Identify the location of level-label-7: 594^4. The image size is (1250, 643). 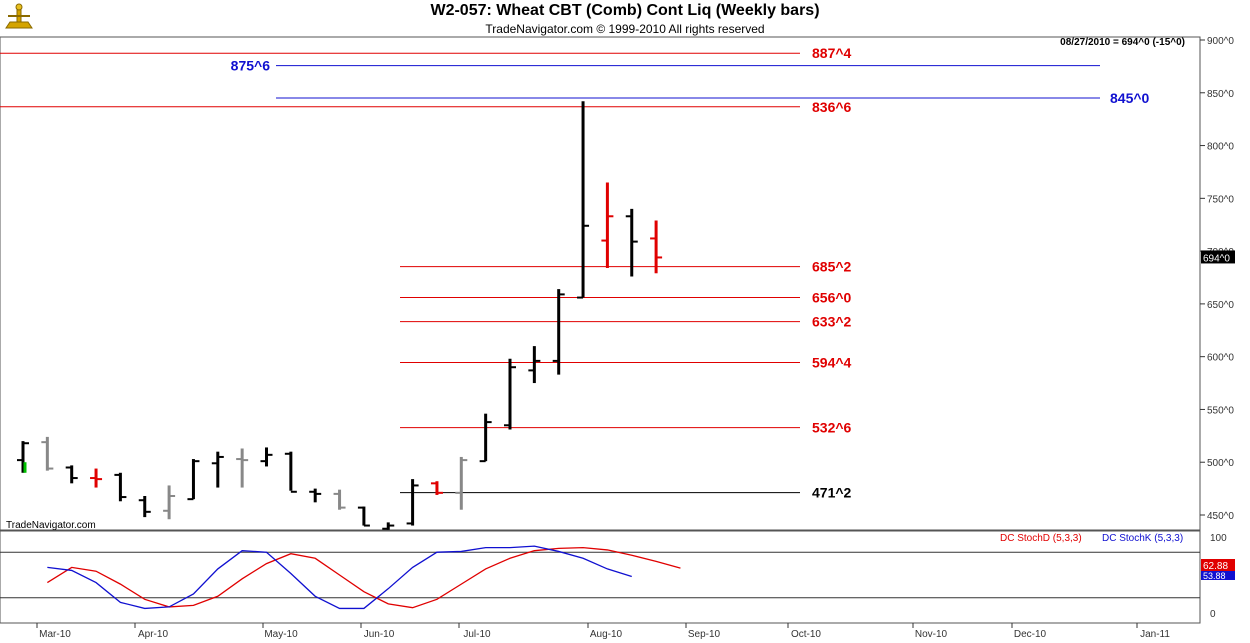
(832, 362).